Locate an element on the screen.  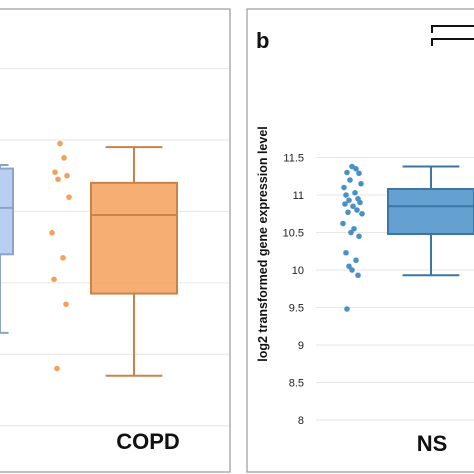
significance-bracket-lower is located at coordinates (452, 42).